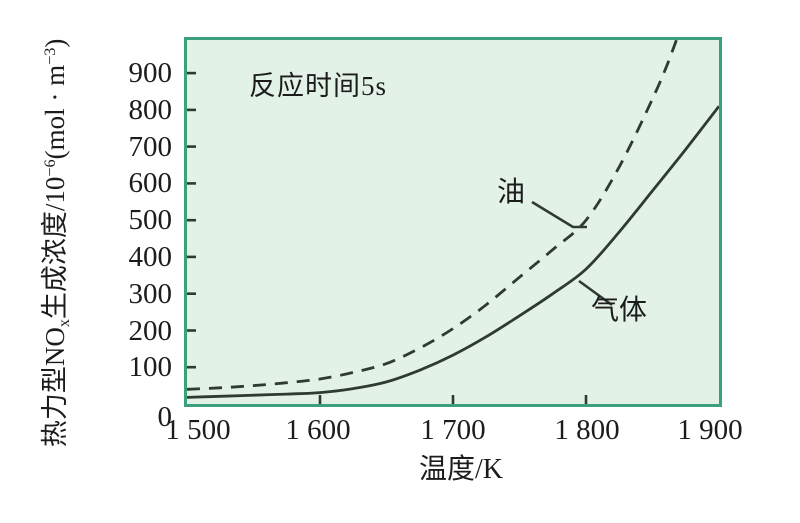 The width and height of the screenshot is (800, 523). What do you see at coordinates (63, 323) in the screenshot?
I see `y-axis-label-subscript: x` at bounding box center [63, 323].